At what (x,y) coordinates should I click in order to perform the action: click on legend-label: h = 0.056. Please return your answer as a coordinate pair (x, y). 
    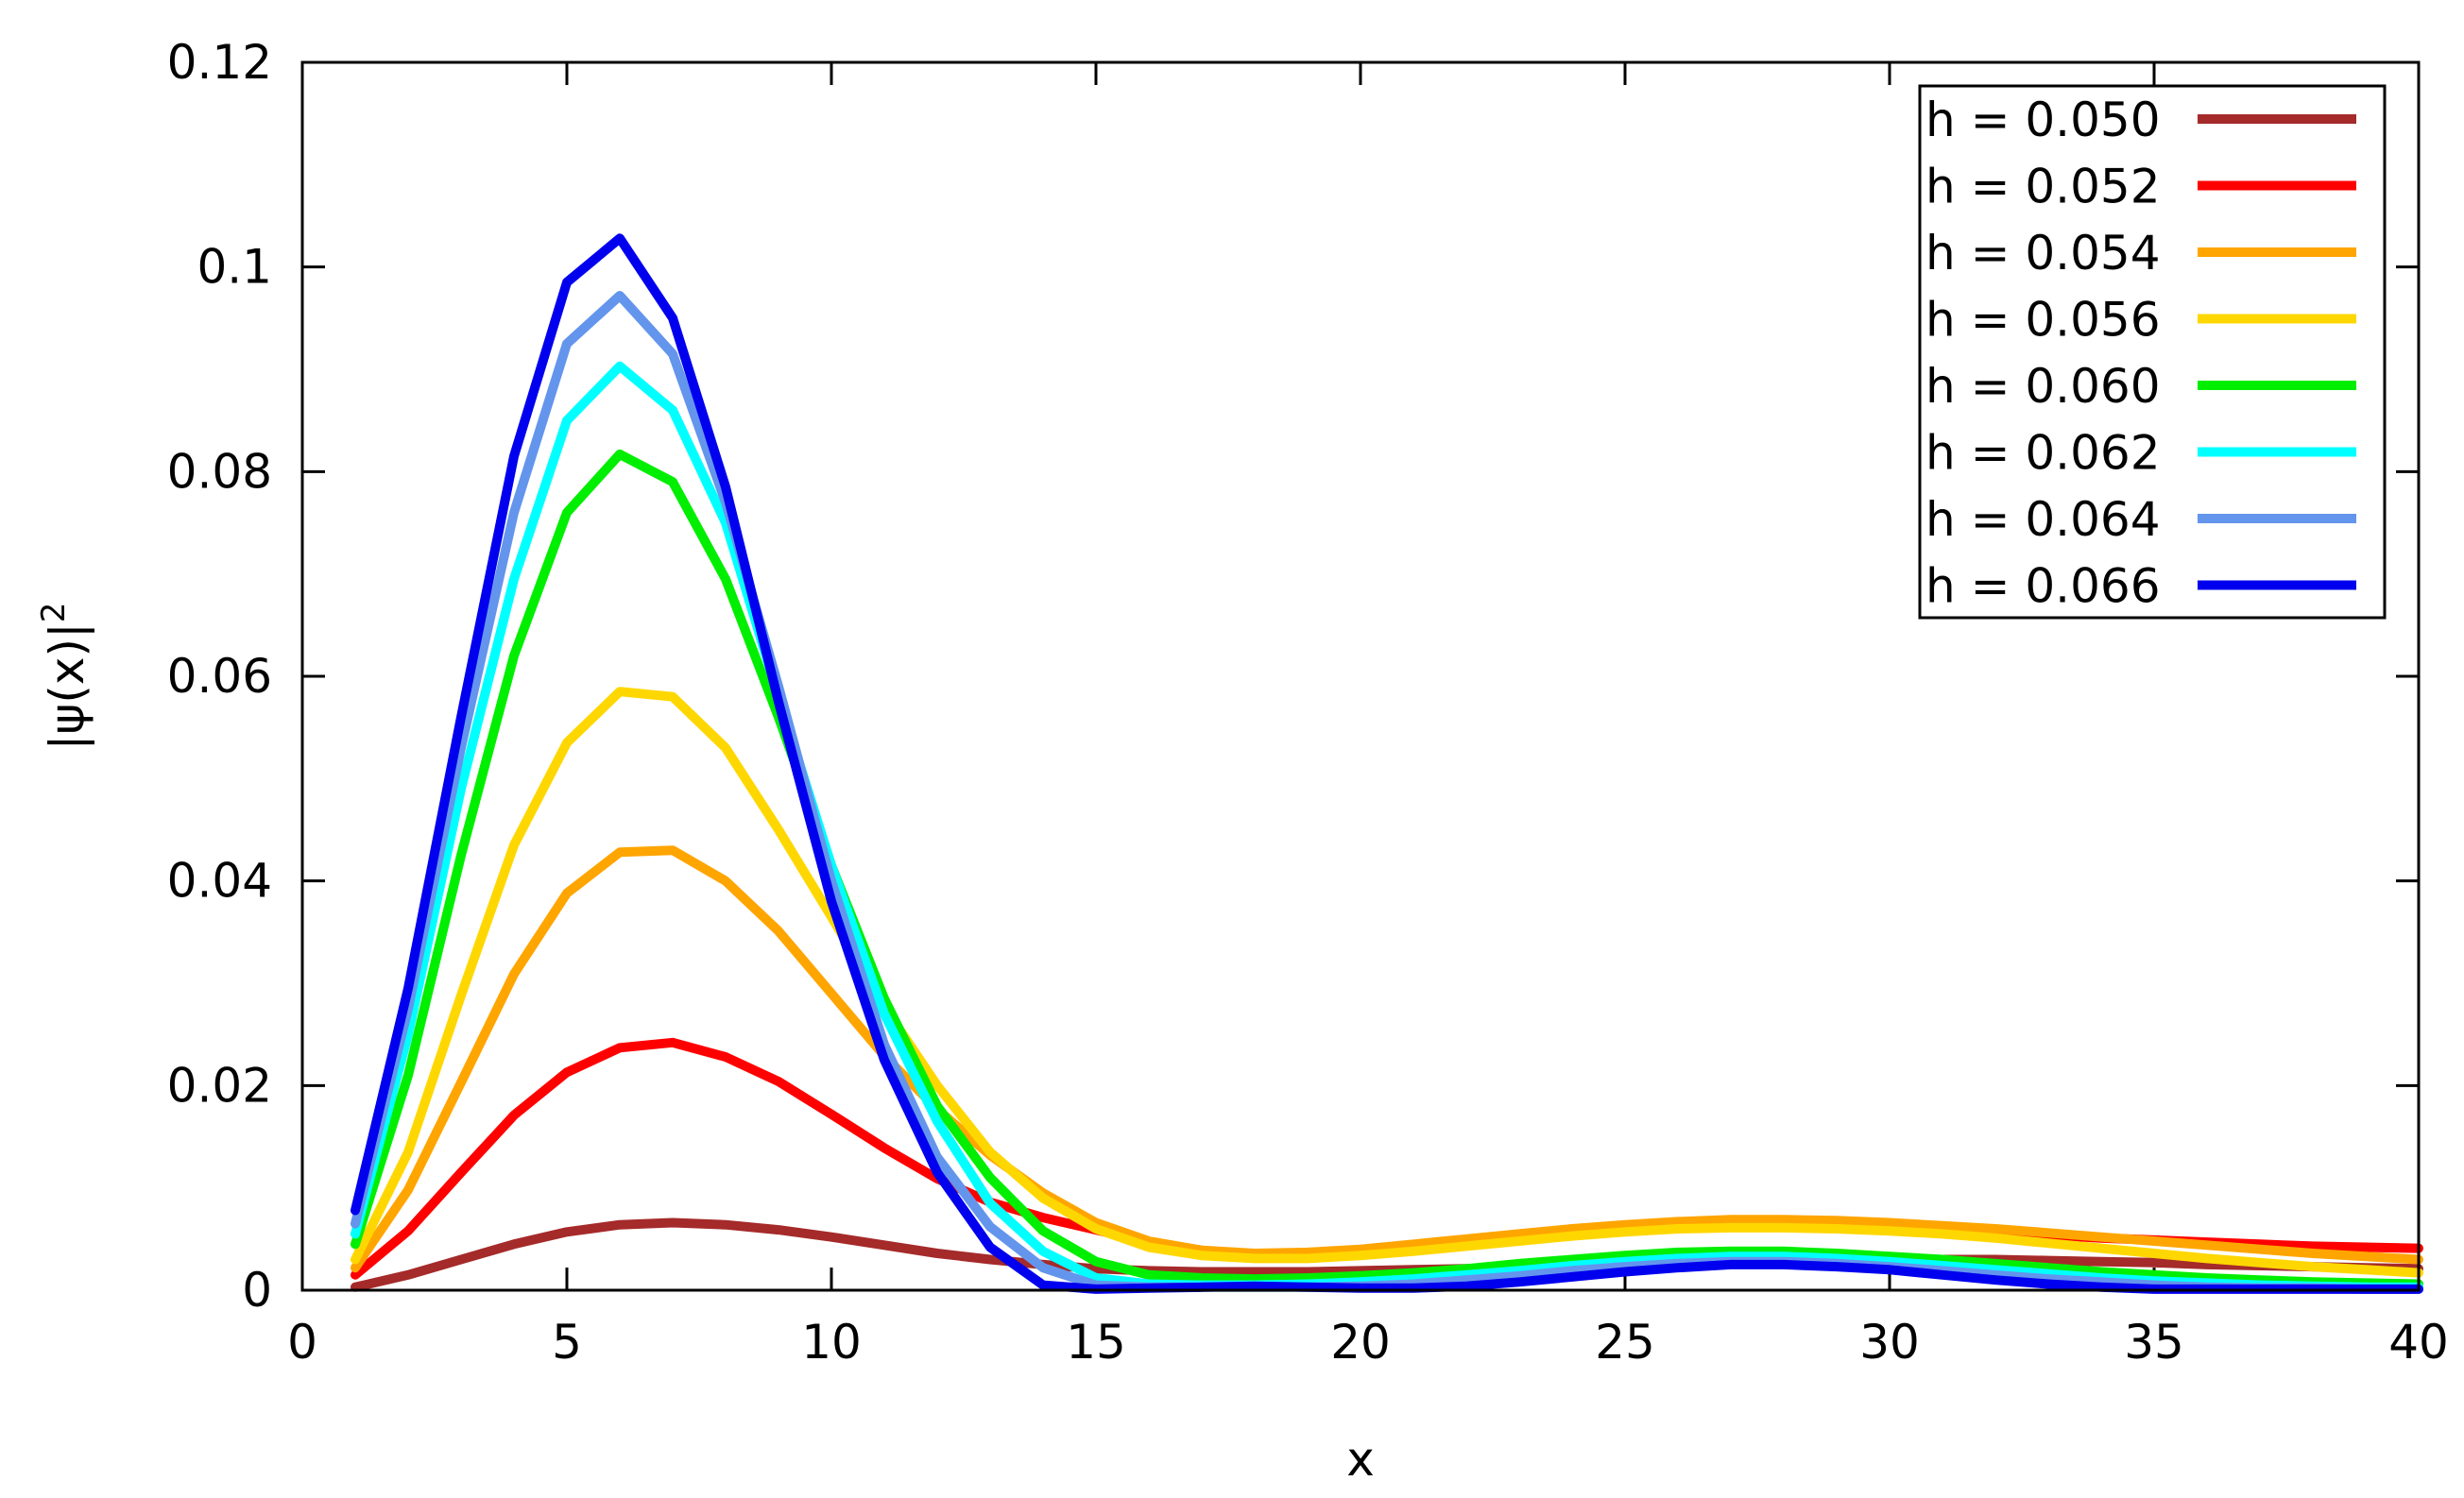
    Looking at the image, I should click on (2043, 320).